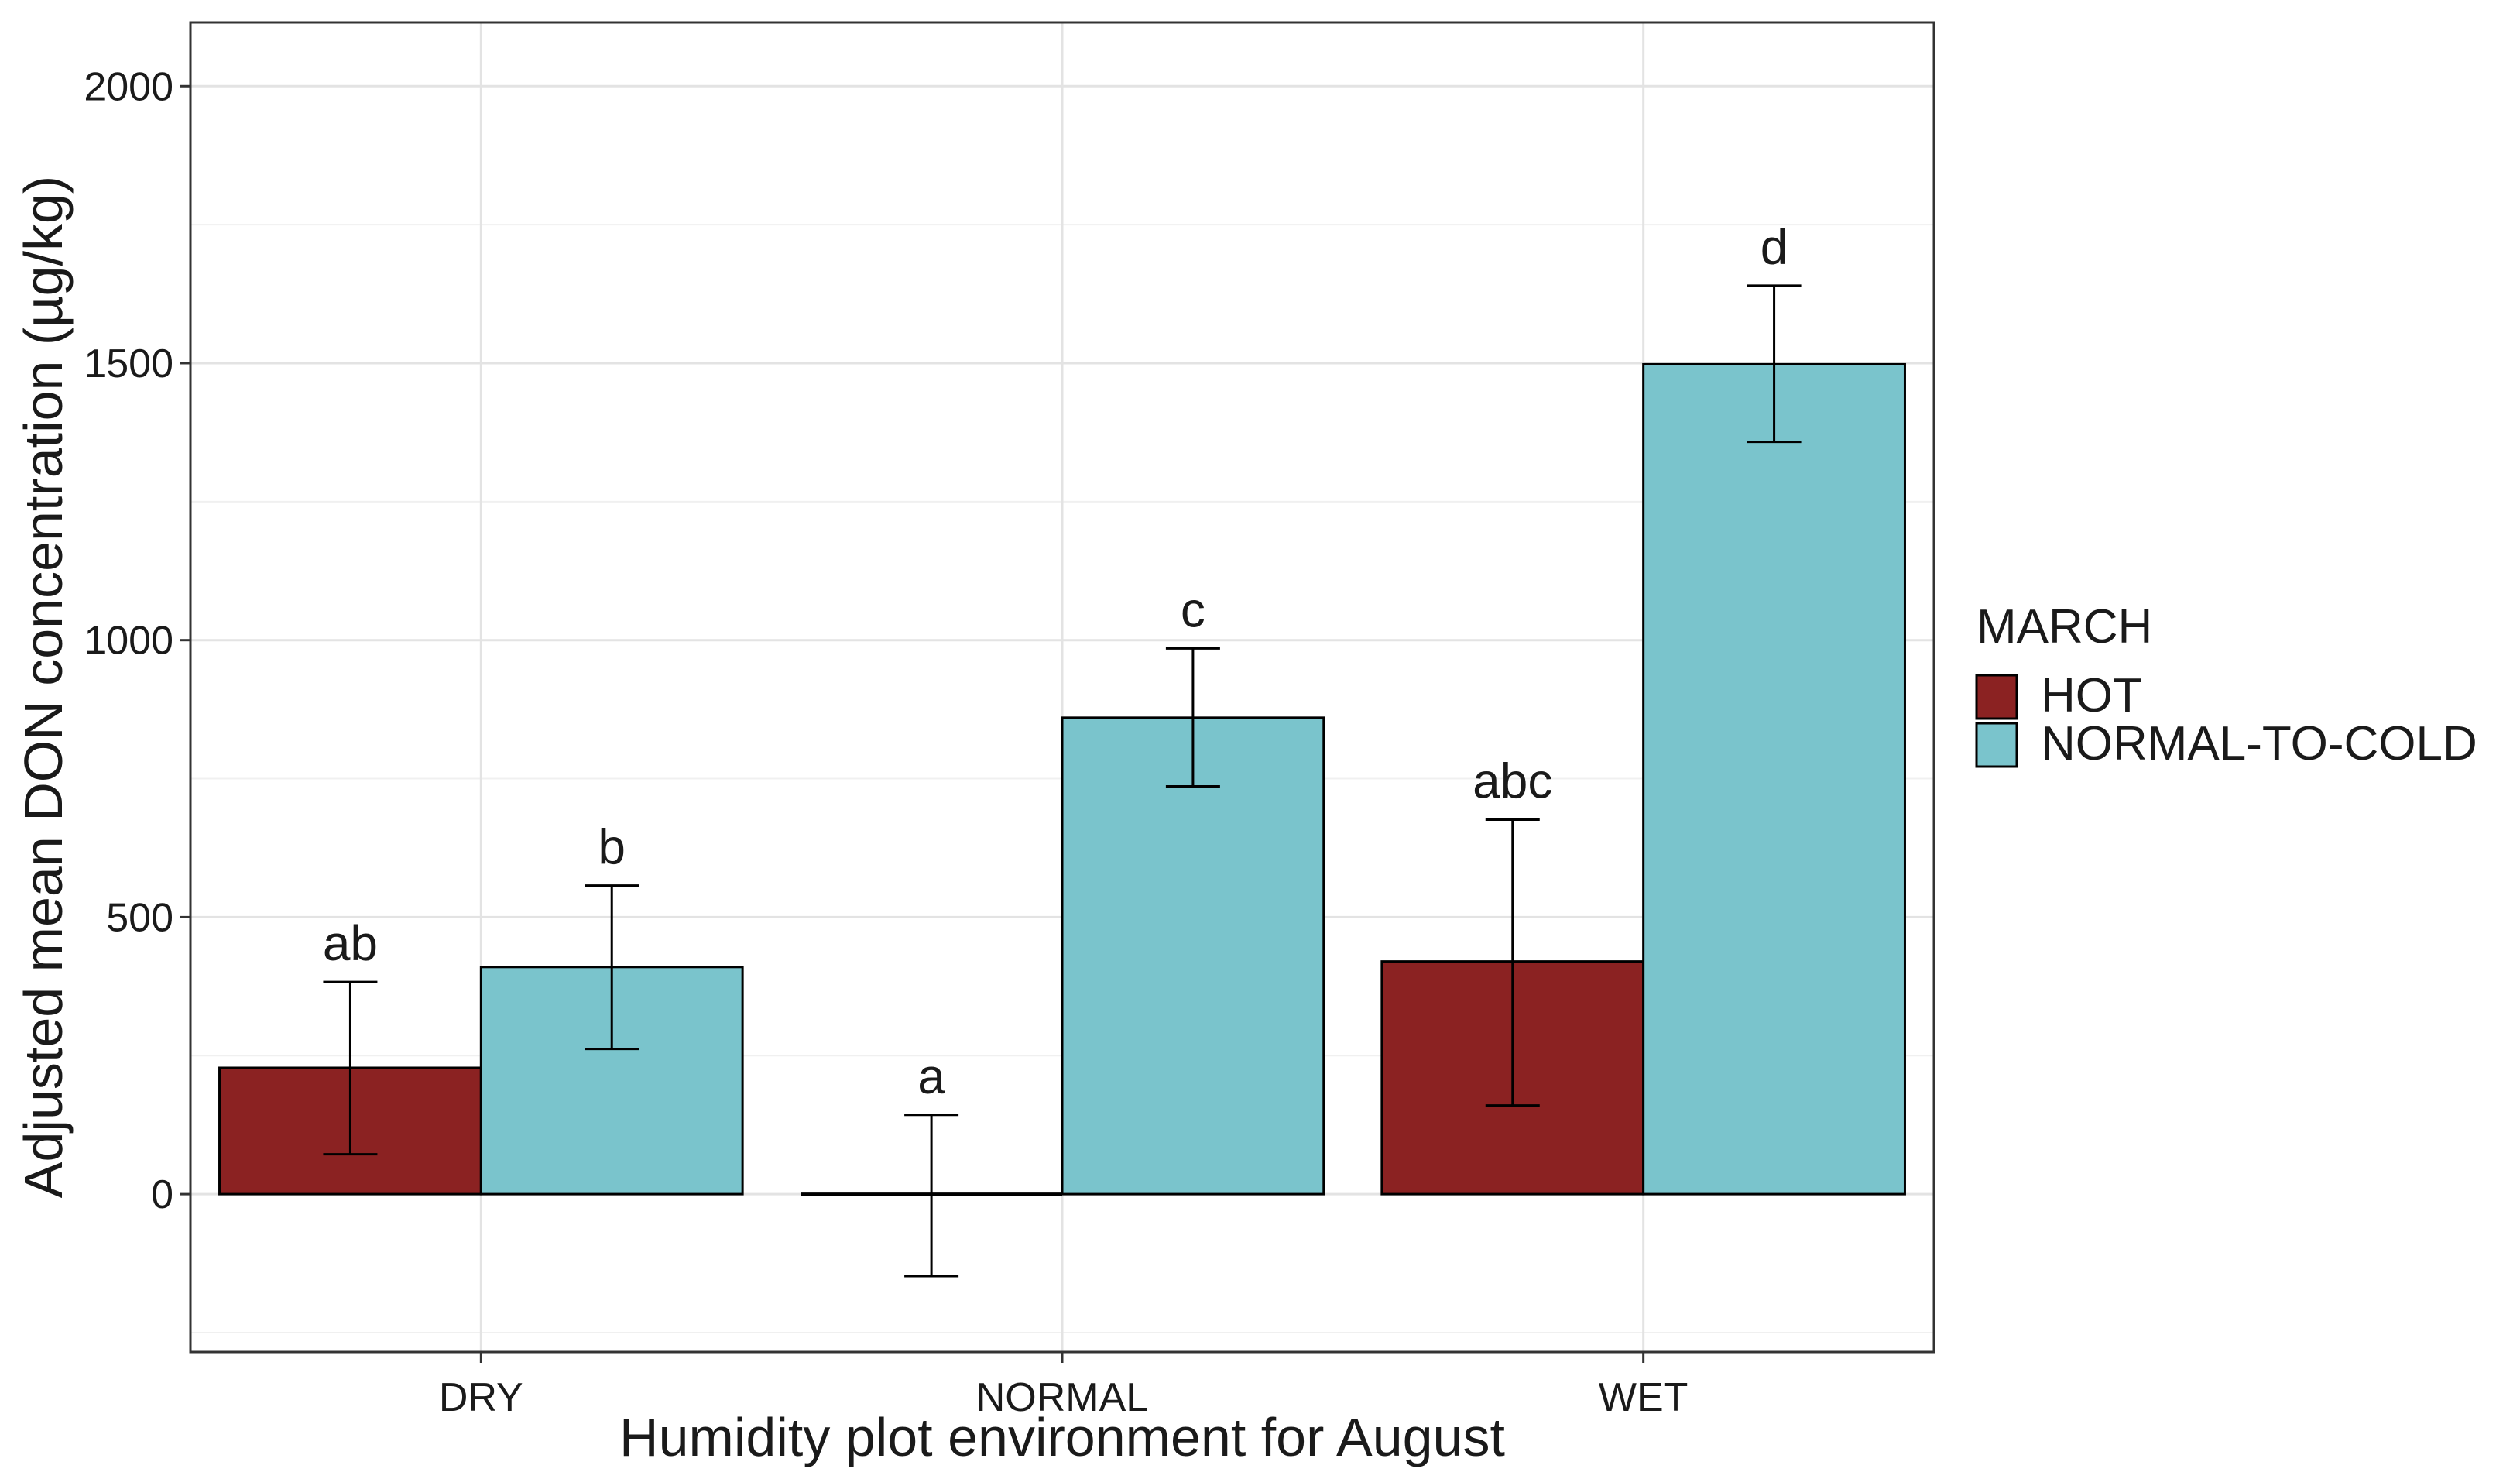 This screenshot has width=2520, height=1479. Describe the element at coordinates (162, 1194) in the screenshot. I see `y-tick-label: 0` at that location.